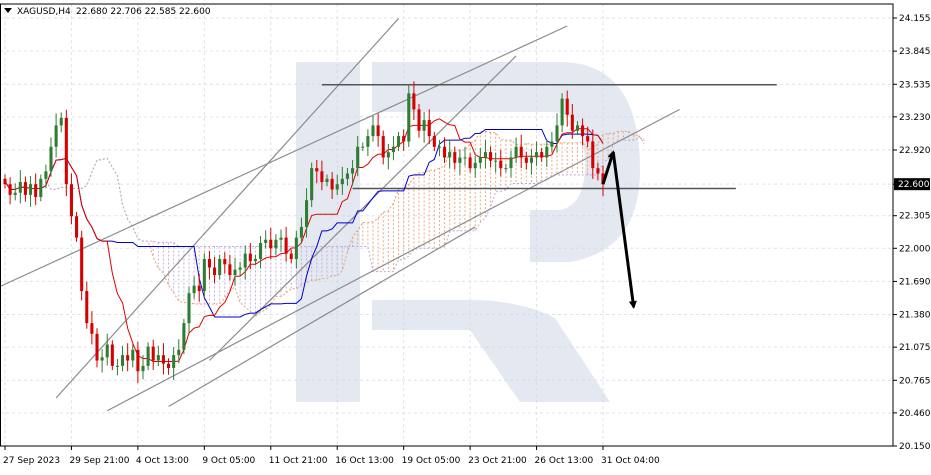 This screenshot has height=475, width=931. Describe the element at coordinates (624, 230) in the screenshot. I see `forecast-arrow` at that location.